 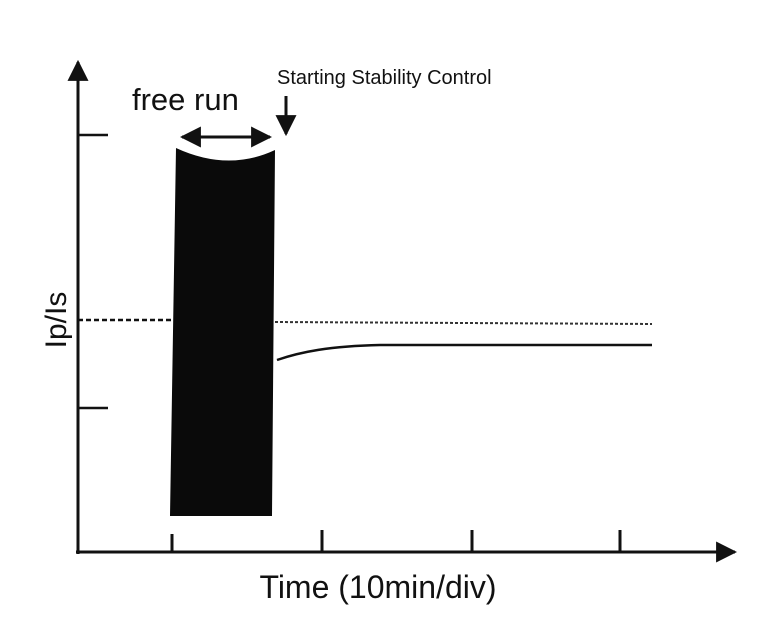 I want to click on x-axis-label: Time (10min/div), so click(x=377, y=587).